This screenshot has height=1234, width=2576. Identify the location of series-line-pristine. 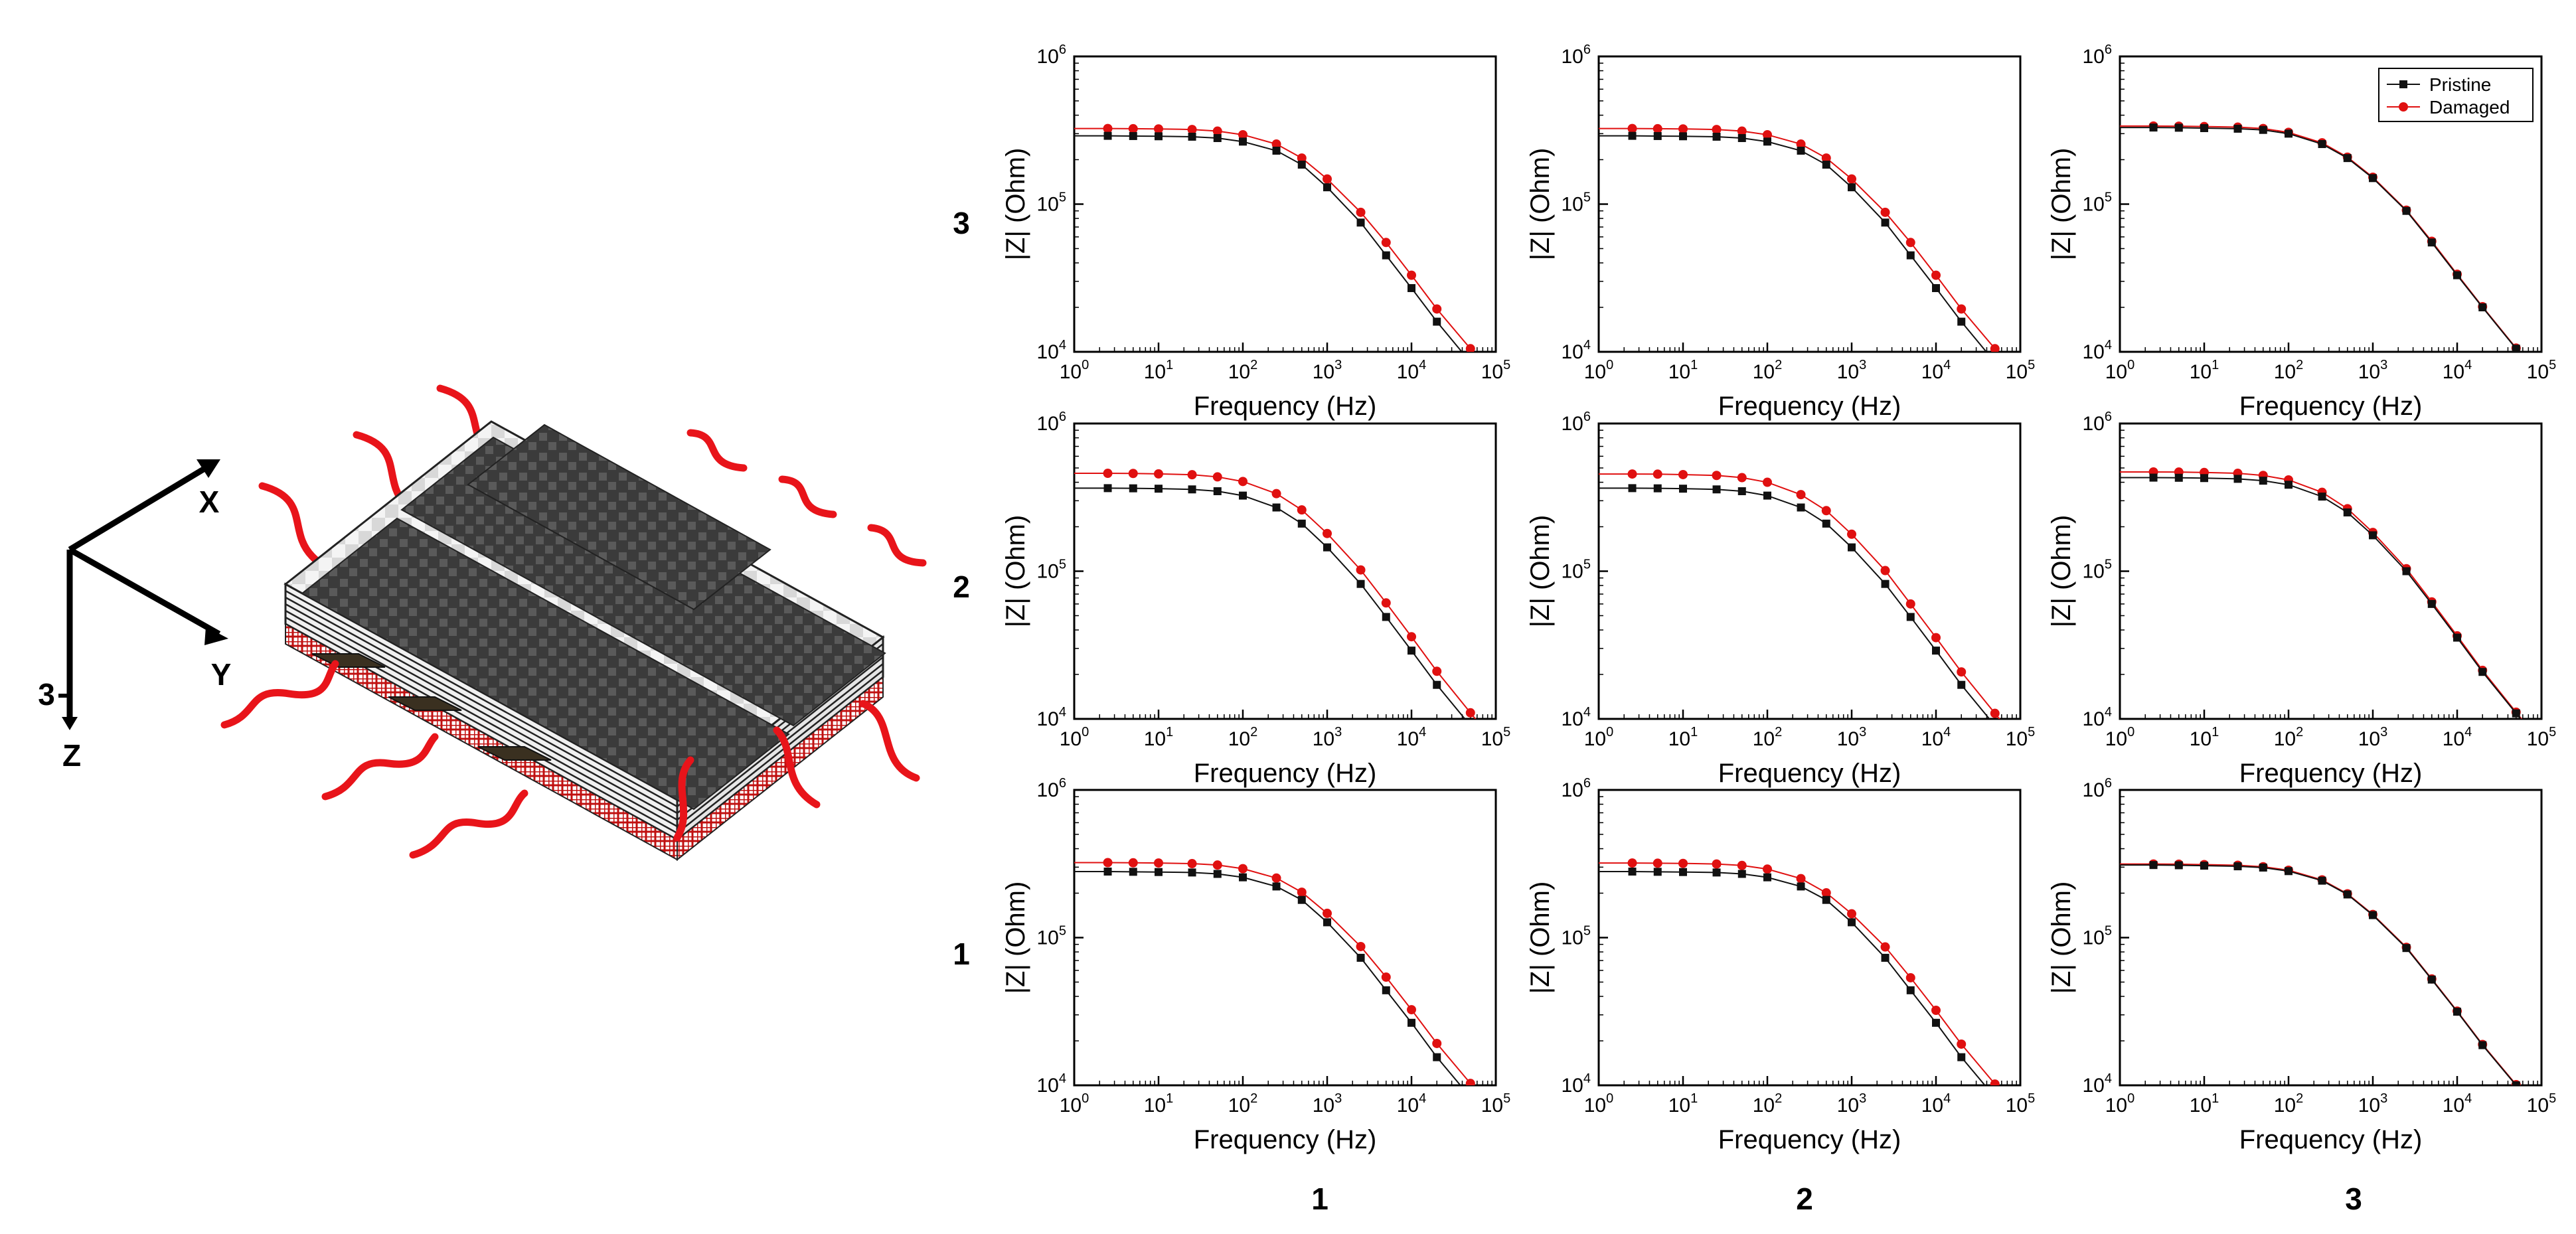
(2321, 598).